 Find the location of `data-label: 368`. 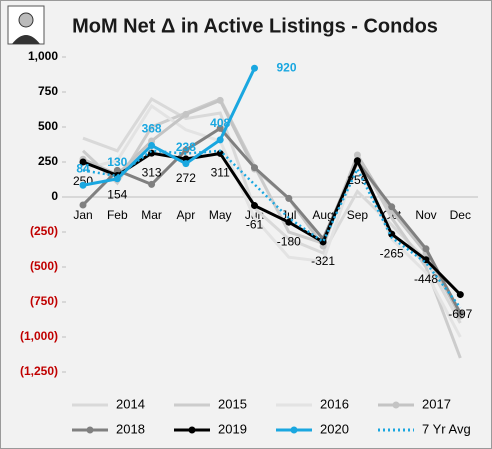

data-label: 368 is located at coordinates (152, 129).